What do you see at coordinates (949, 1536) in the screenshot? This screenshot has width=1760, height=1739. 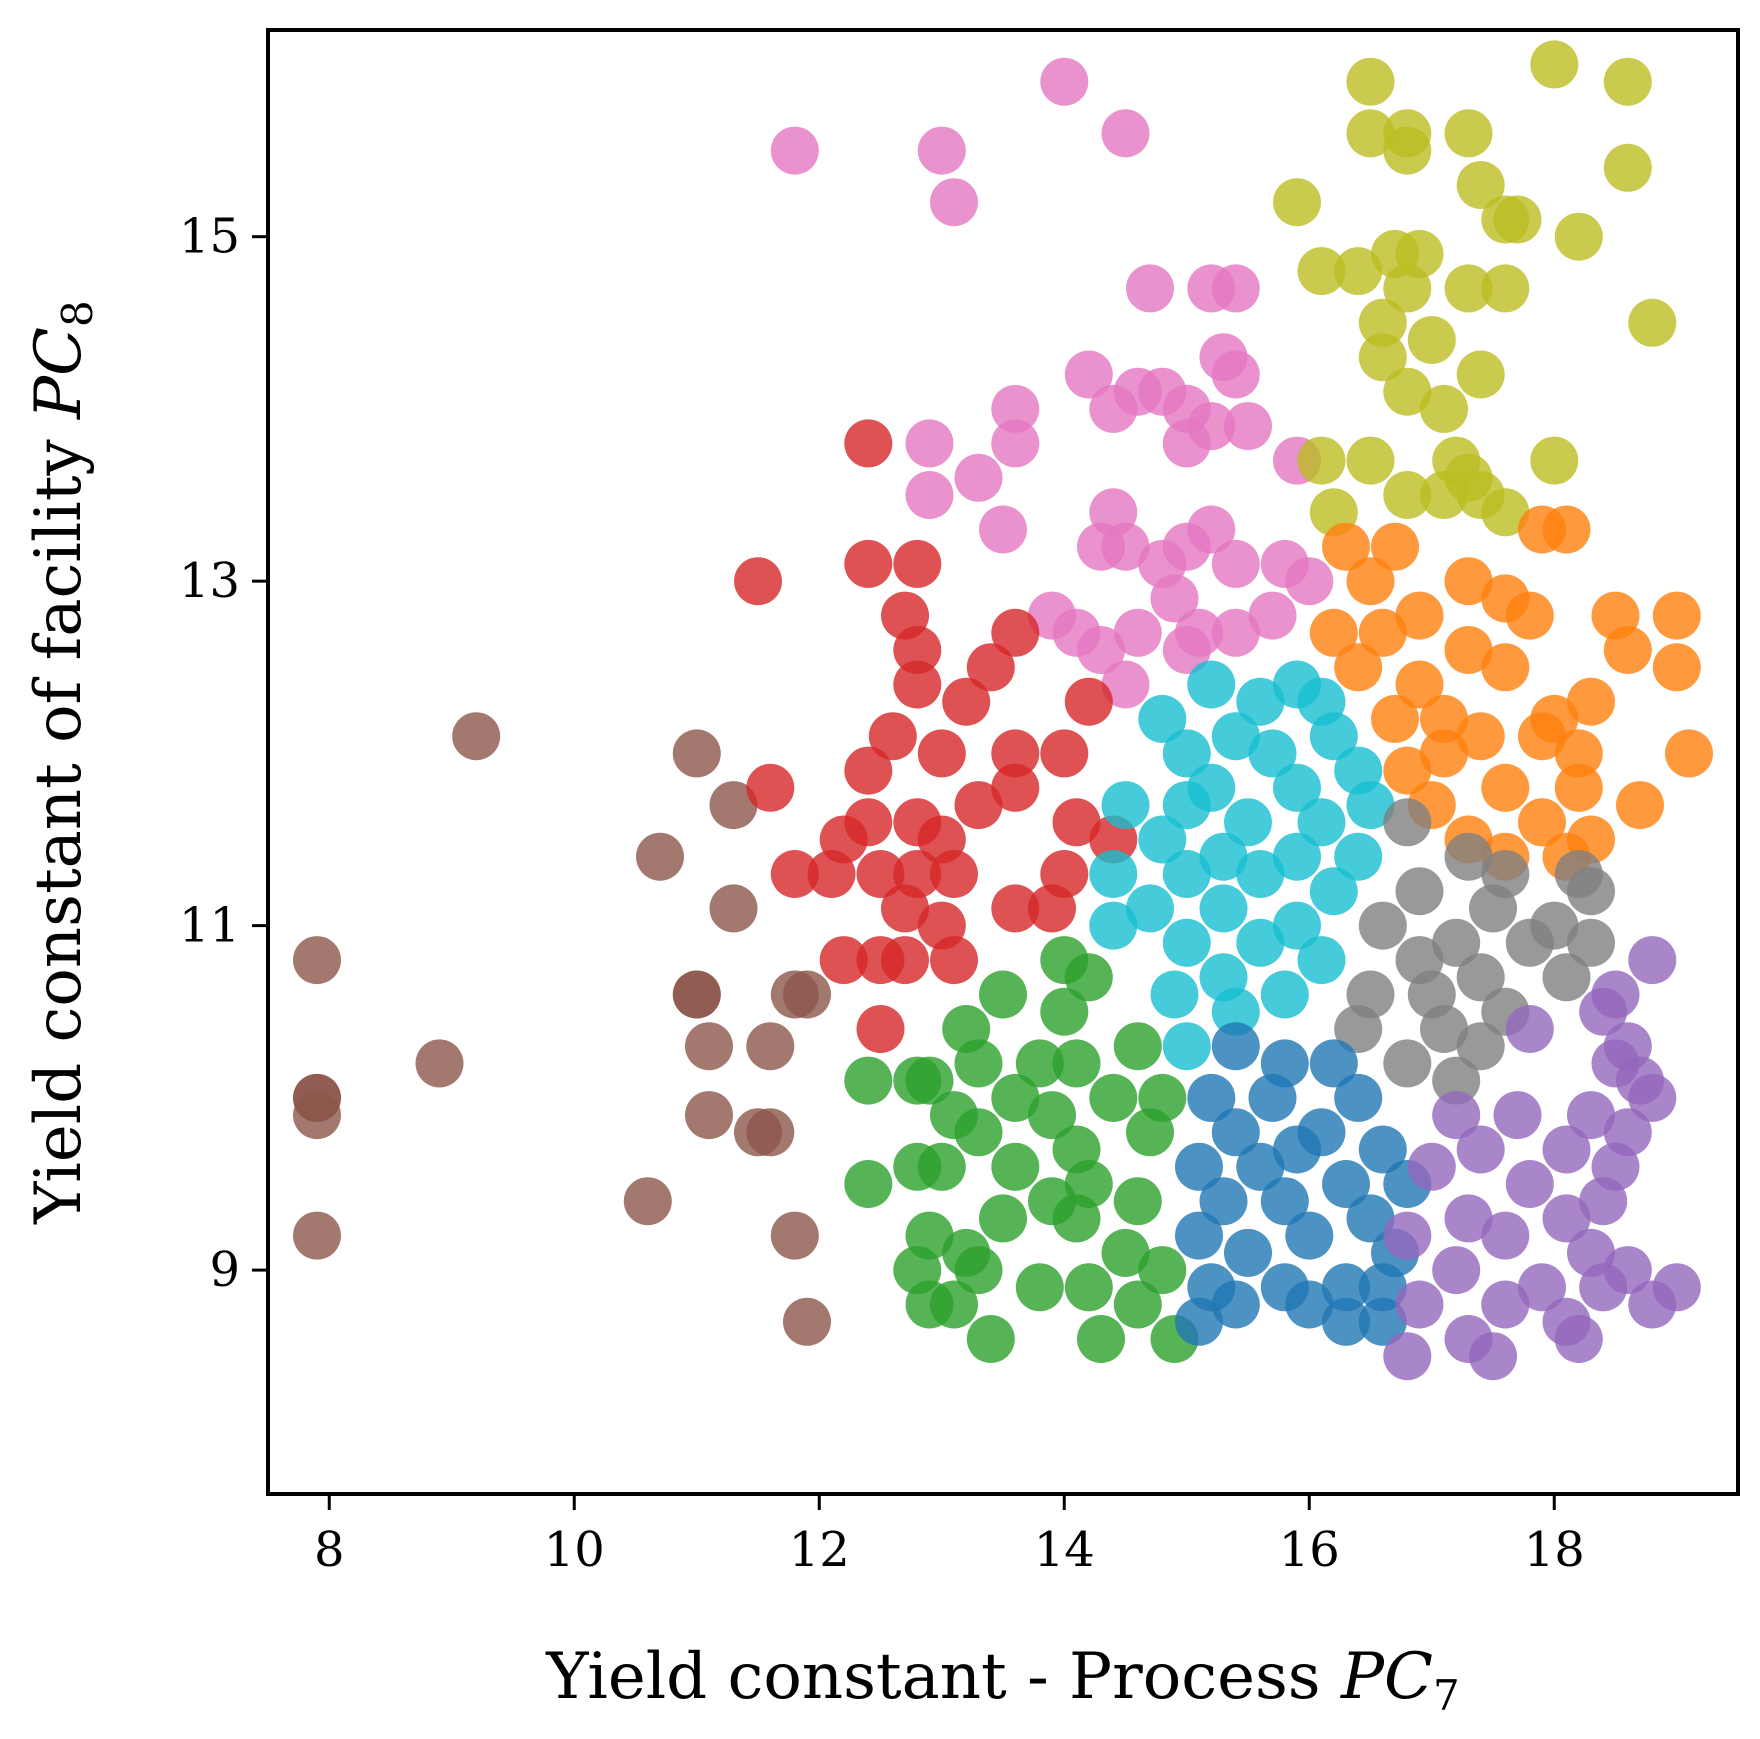 I see `x-axis: 8 10 12 14 16 18` at bounding box center [949, 1536].